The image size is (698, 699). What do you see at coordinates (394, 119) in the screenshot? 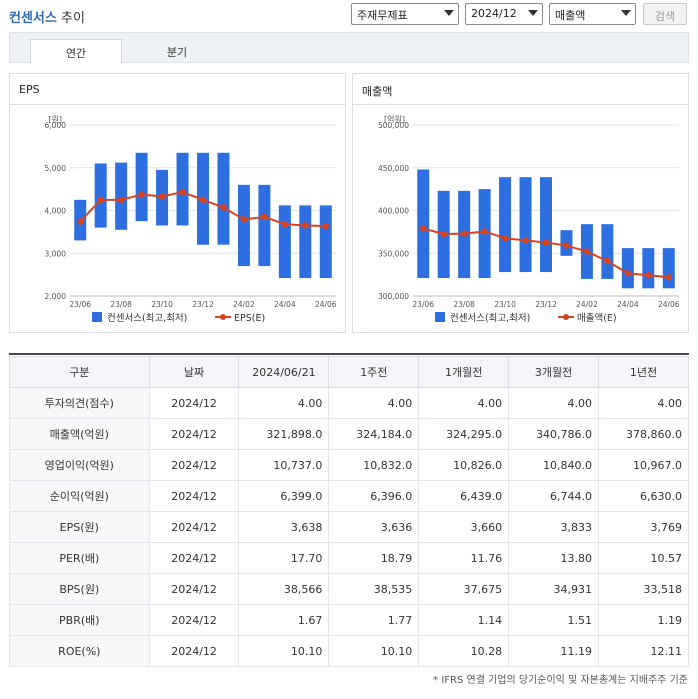
I see `y-axis-unit-label: [억원]` at bounding box center [394, 119].